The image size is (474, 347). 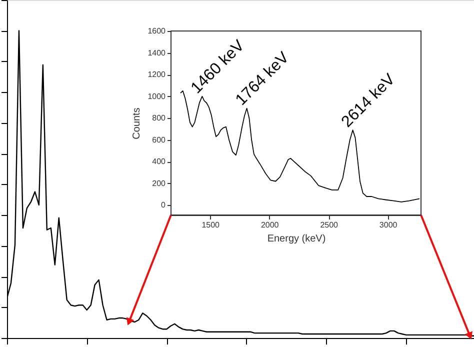 I want to click on x-tick-label: 1500, so click(x=211, y=225).